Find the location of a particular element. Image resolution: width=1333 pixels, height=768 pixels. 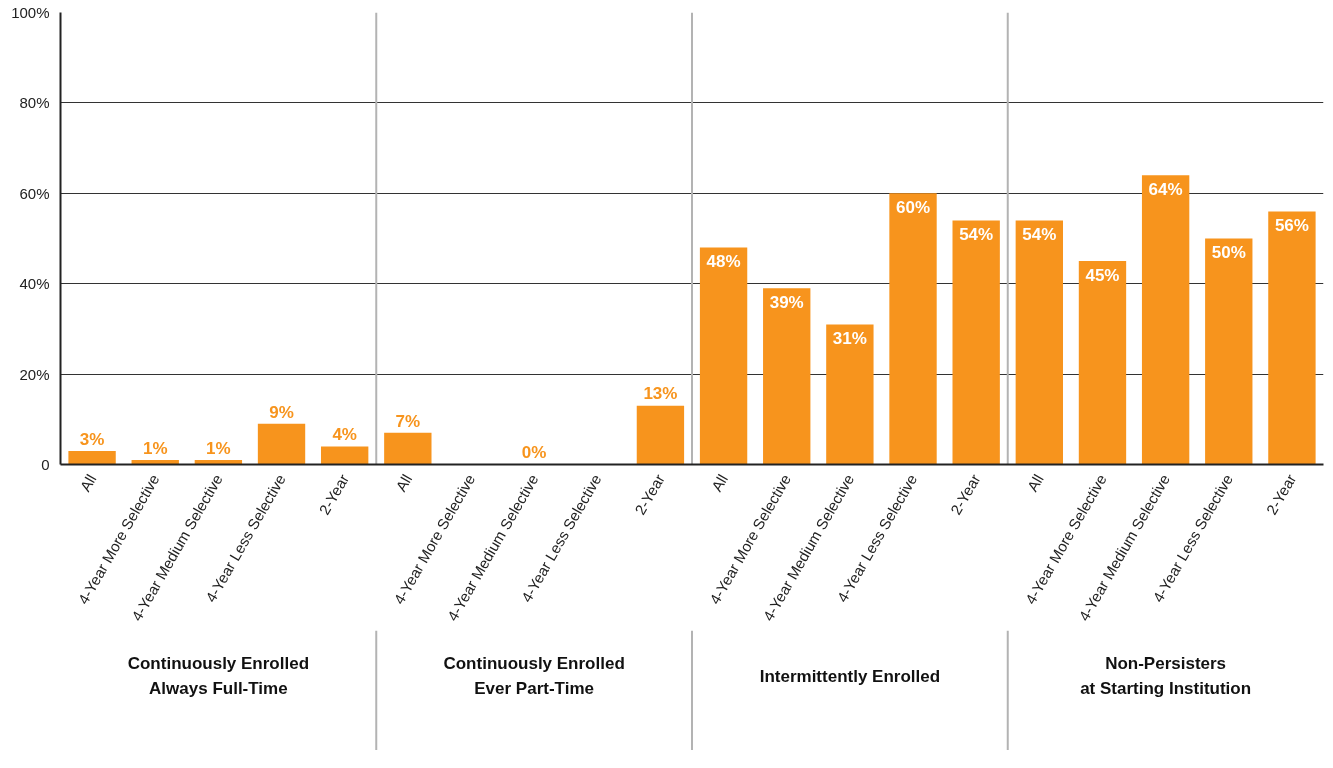

y-tick-label: 20% is located at coordinates (34, 374).